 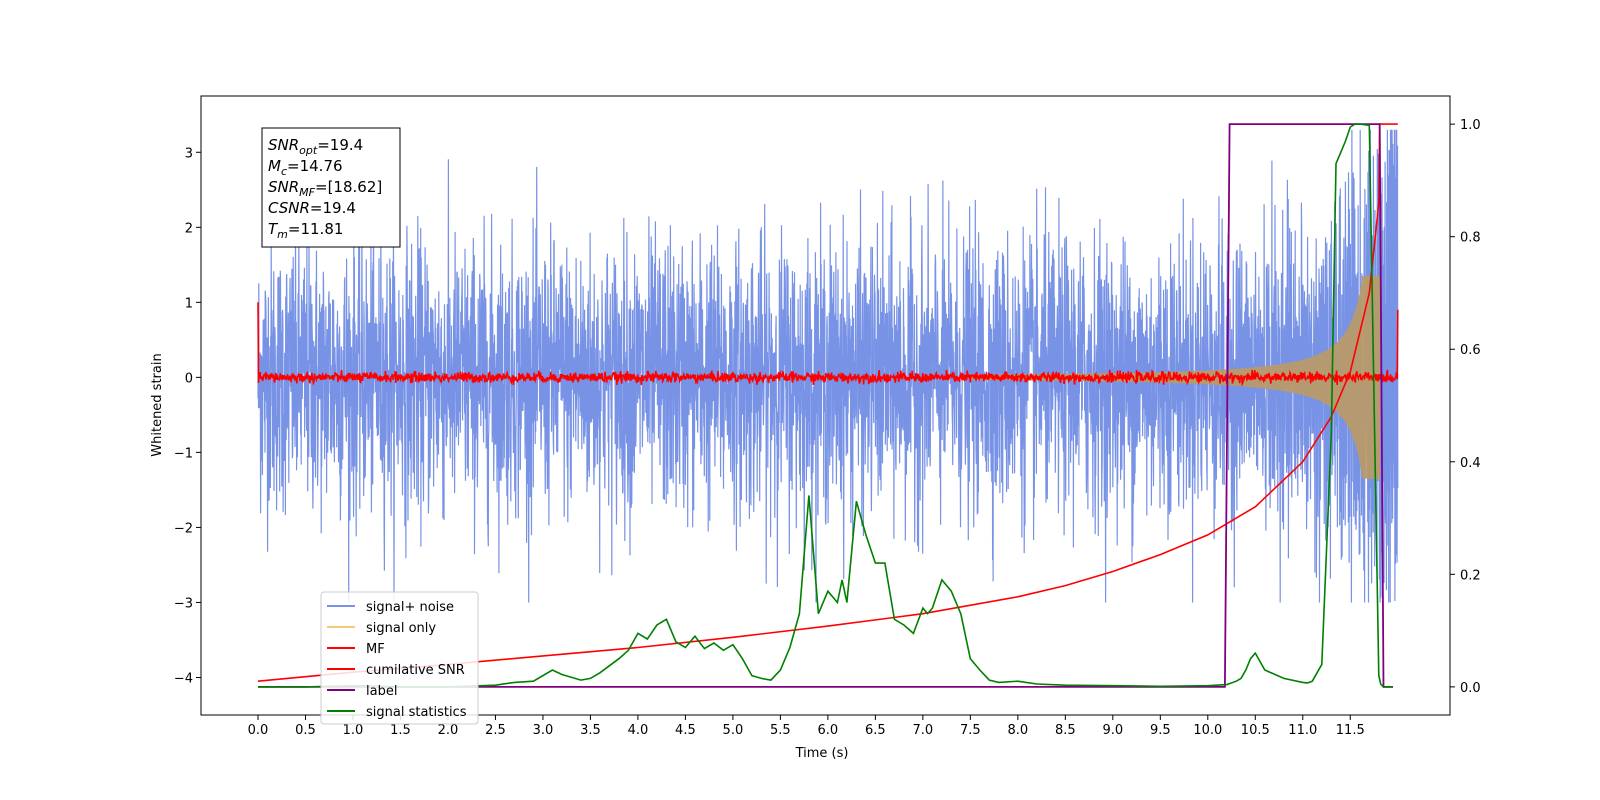 I want to click on y-tick-label-right: 0.8, so click(x=1470, y=238).